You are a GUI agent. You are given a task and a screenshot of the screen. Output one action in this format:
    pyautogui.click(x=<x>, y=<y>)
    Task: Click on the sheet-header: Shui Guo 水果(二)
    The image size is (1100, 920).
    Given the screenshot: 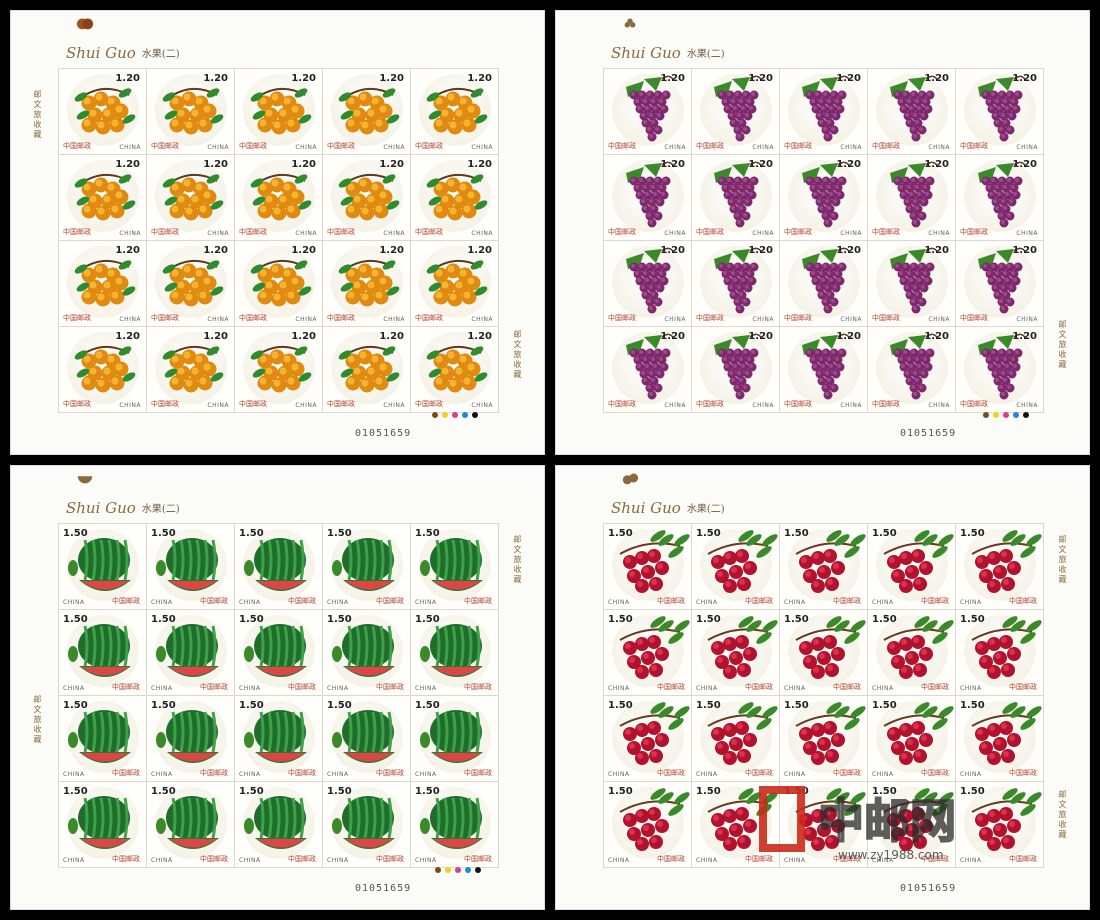 What is the action you would take?
    pyautogui.click(x=668, y=38)
    